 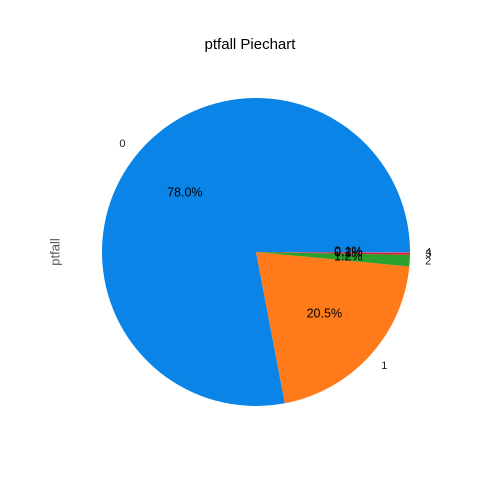 What do you see at coordinates (348, 252) in the screenshot?
I see `slice-percent-4: 0.1%` at bounding box center [348, 252].